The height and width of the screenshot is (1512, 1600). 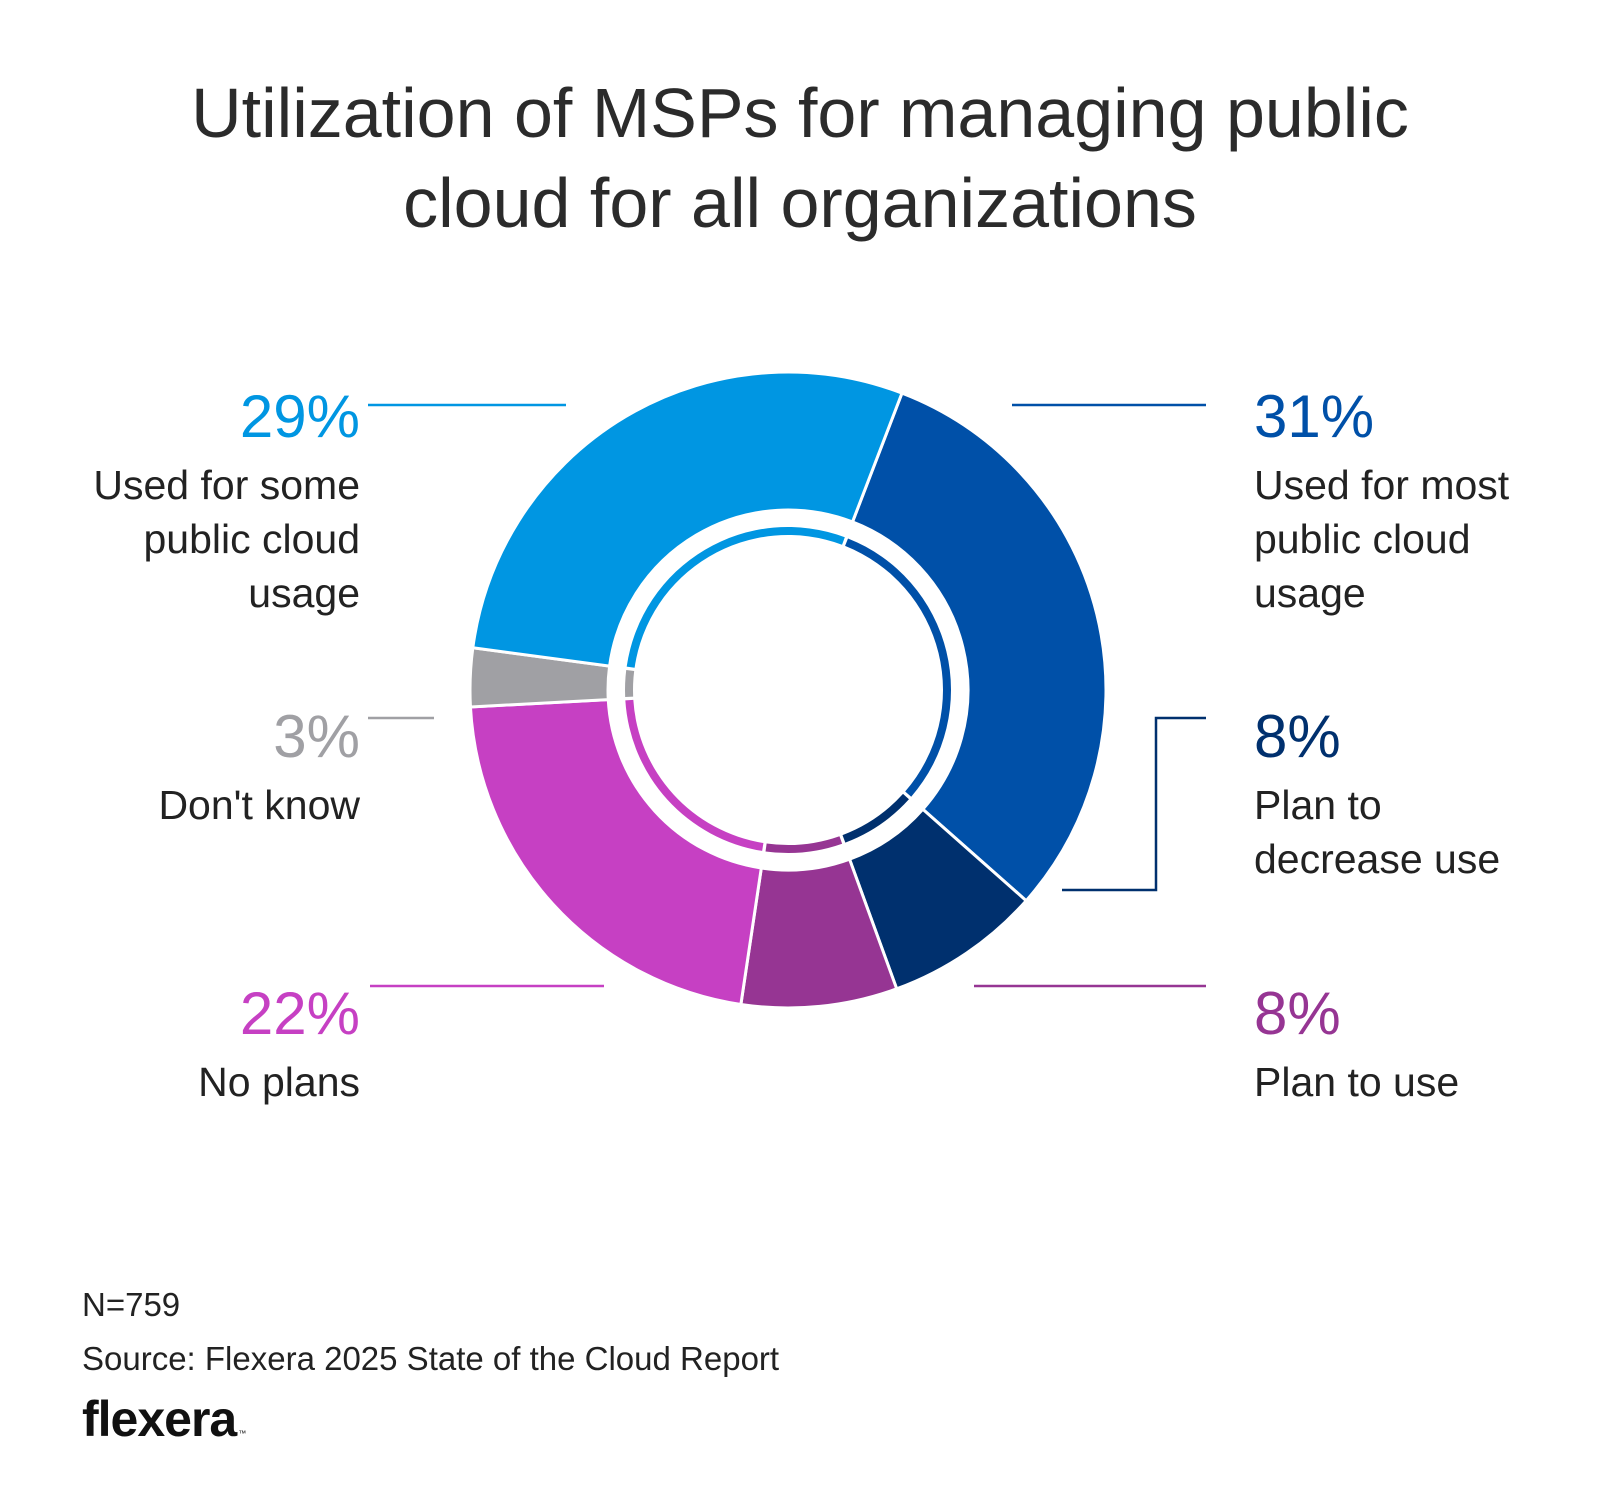 I want to click on label-used-for-most: 31% Used for most public cloud usage, so click(x=1427, y=502).